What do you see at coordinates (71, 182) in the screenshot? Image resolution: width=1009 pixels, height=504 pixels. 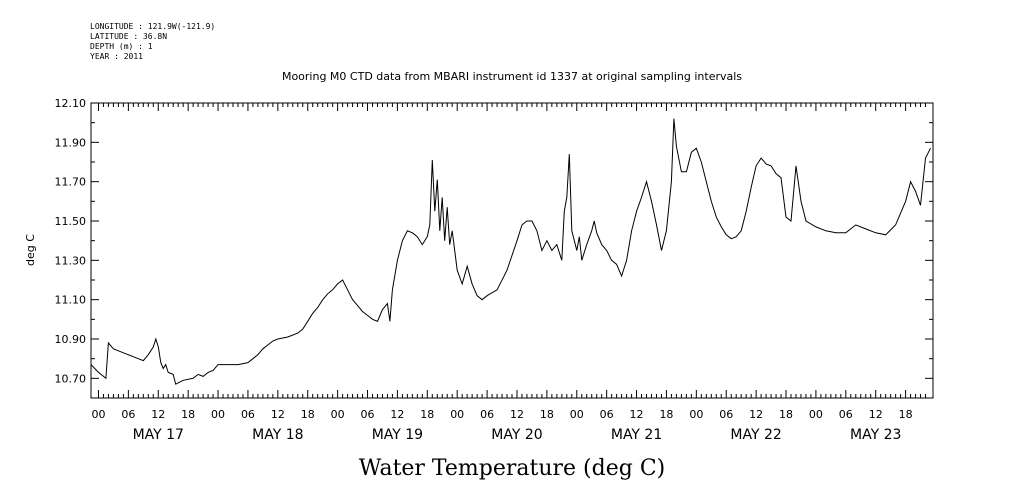 I see `y-tick-label: 11.70` at bounding box center [71, 182].